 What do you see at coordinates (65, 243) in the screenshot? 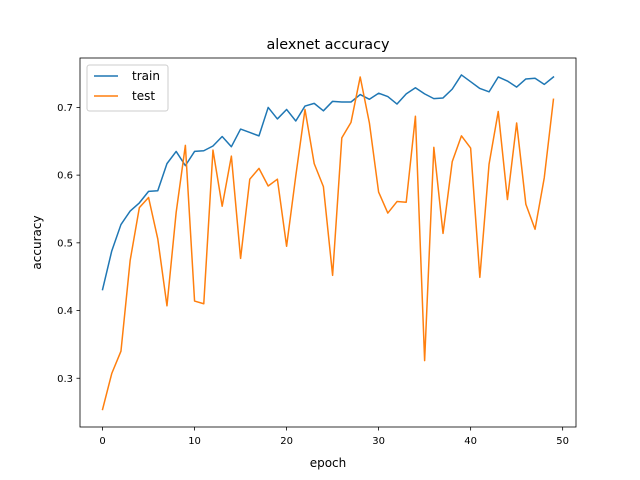
I see `y-tick-label: 0.5` at bounding box center [65, 243].